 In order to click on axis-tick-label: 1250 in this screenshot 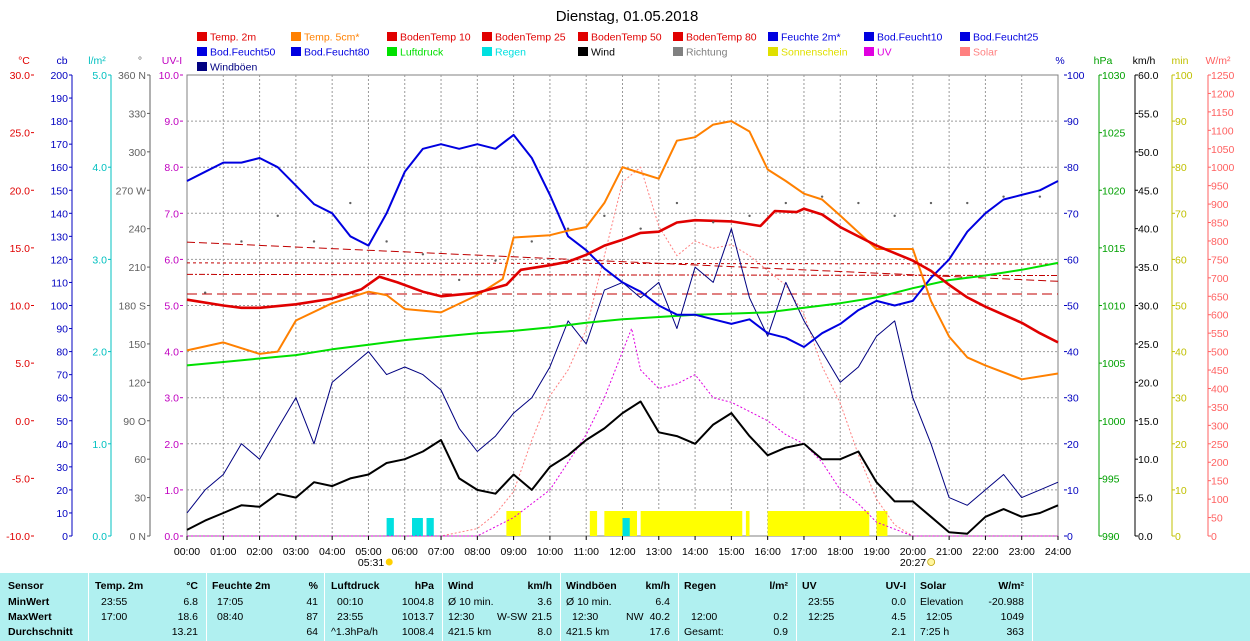, I will do `click(1223, 76)`.